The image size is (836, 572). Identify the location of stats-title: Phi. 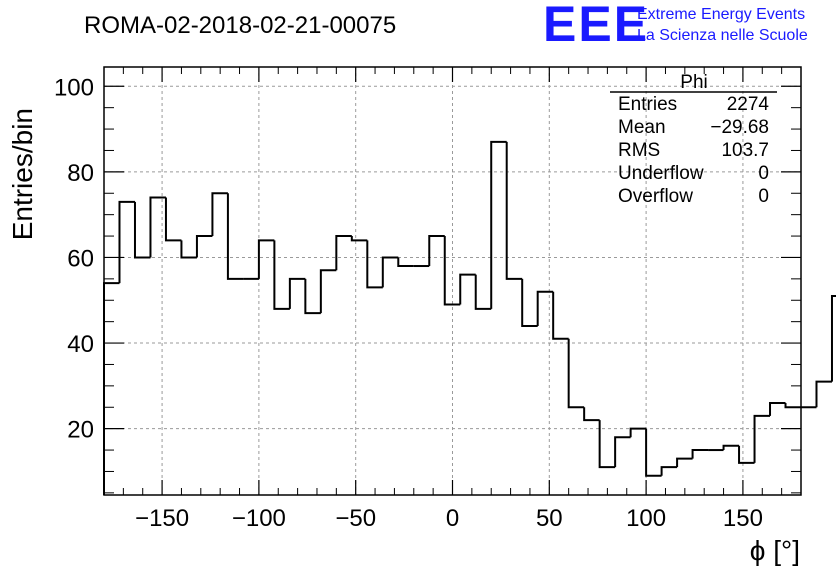
(693, 82).